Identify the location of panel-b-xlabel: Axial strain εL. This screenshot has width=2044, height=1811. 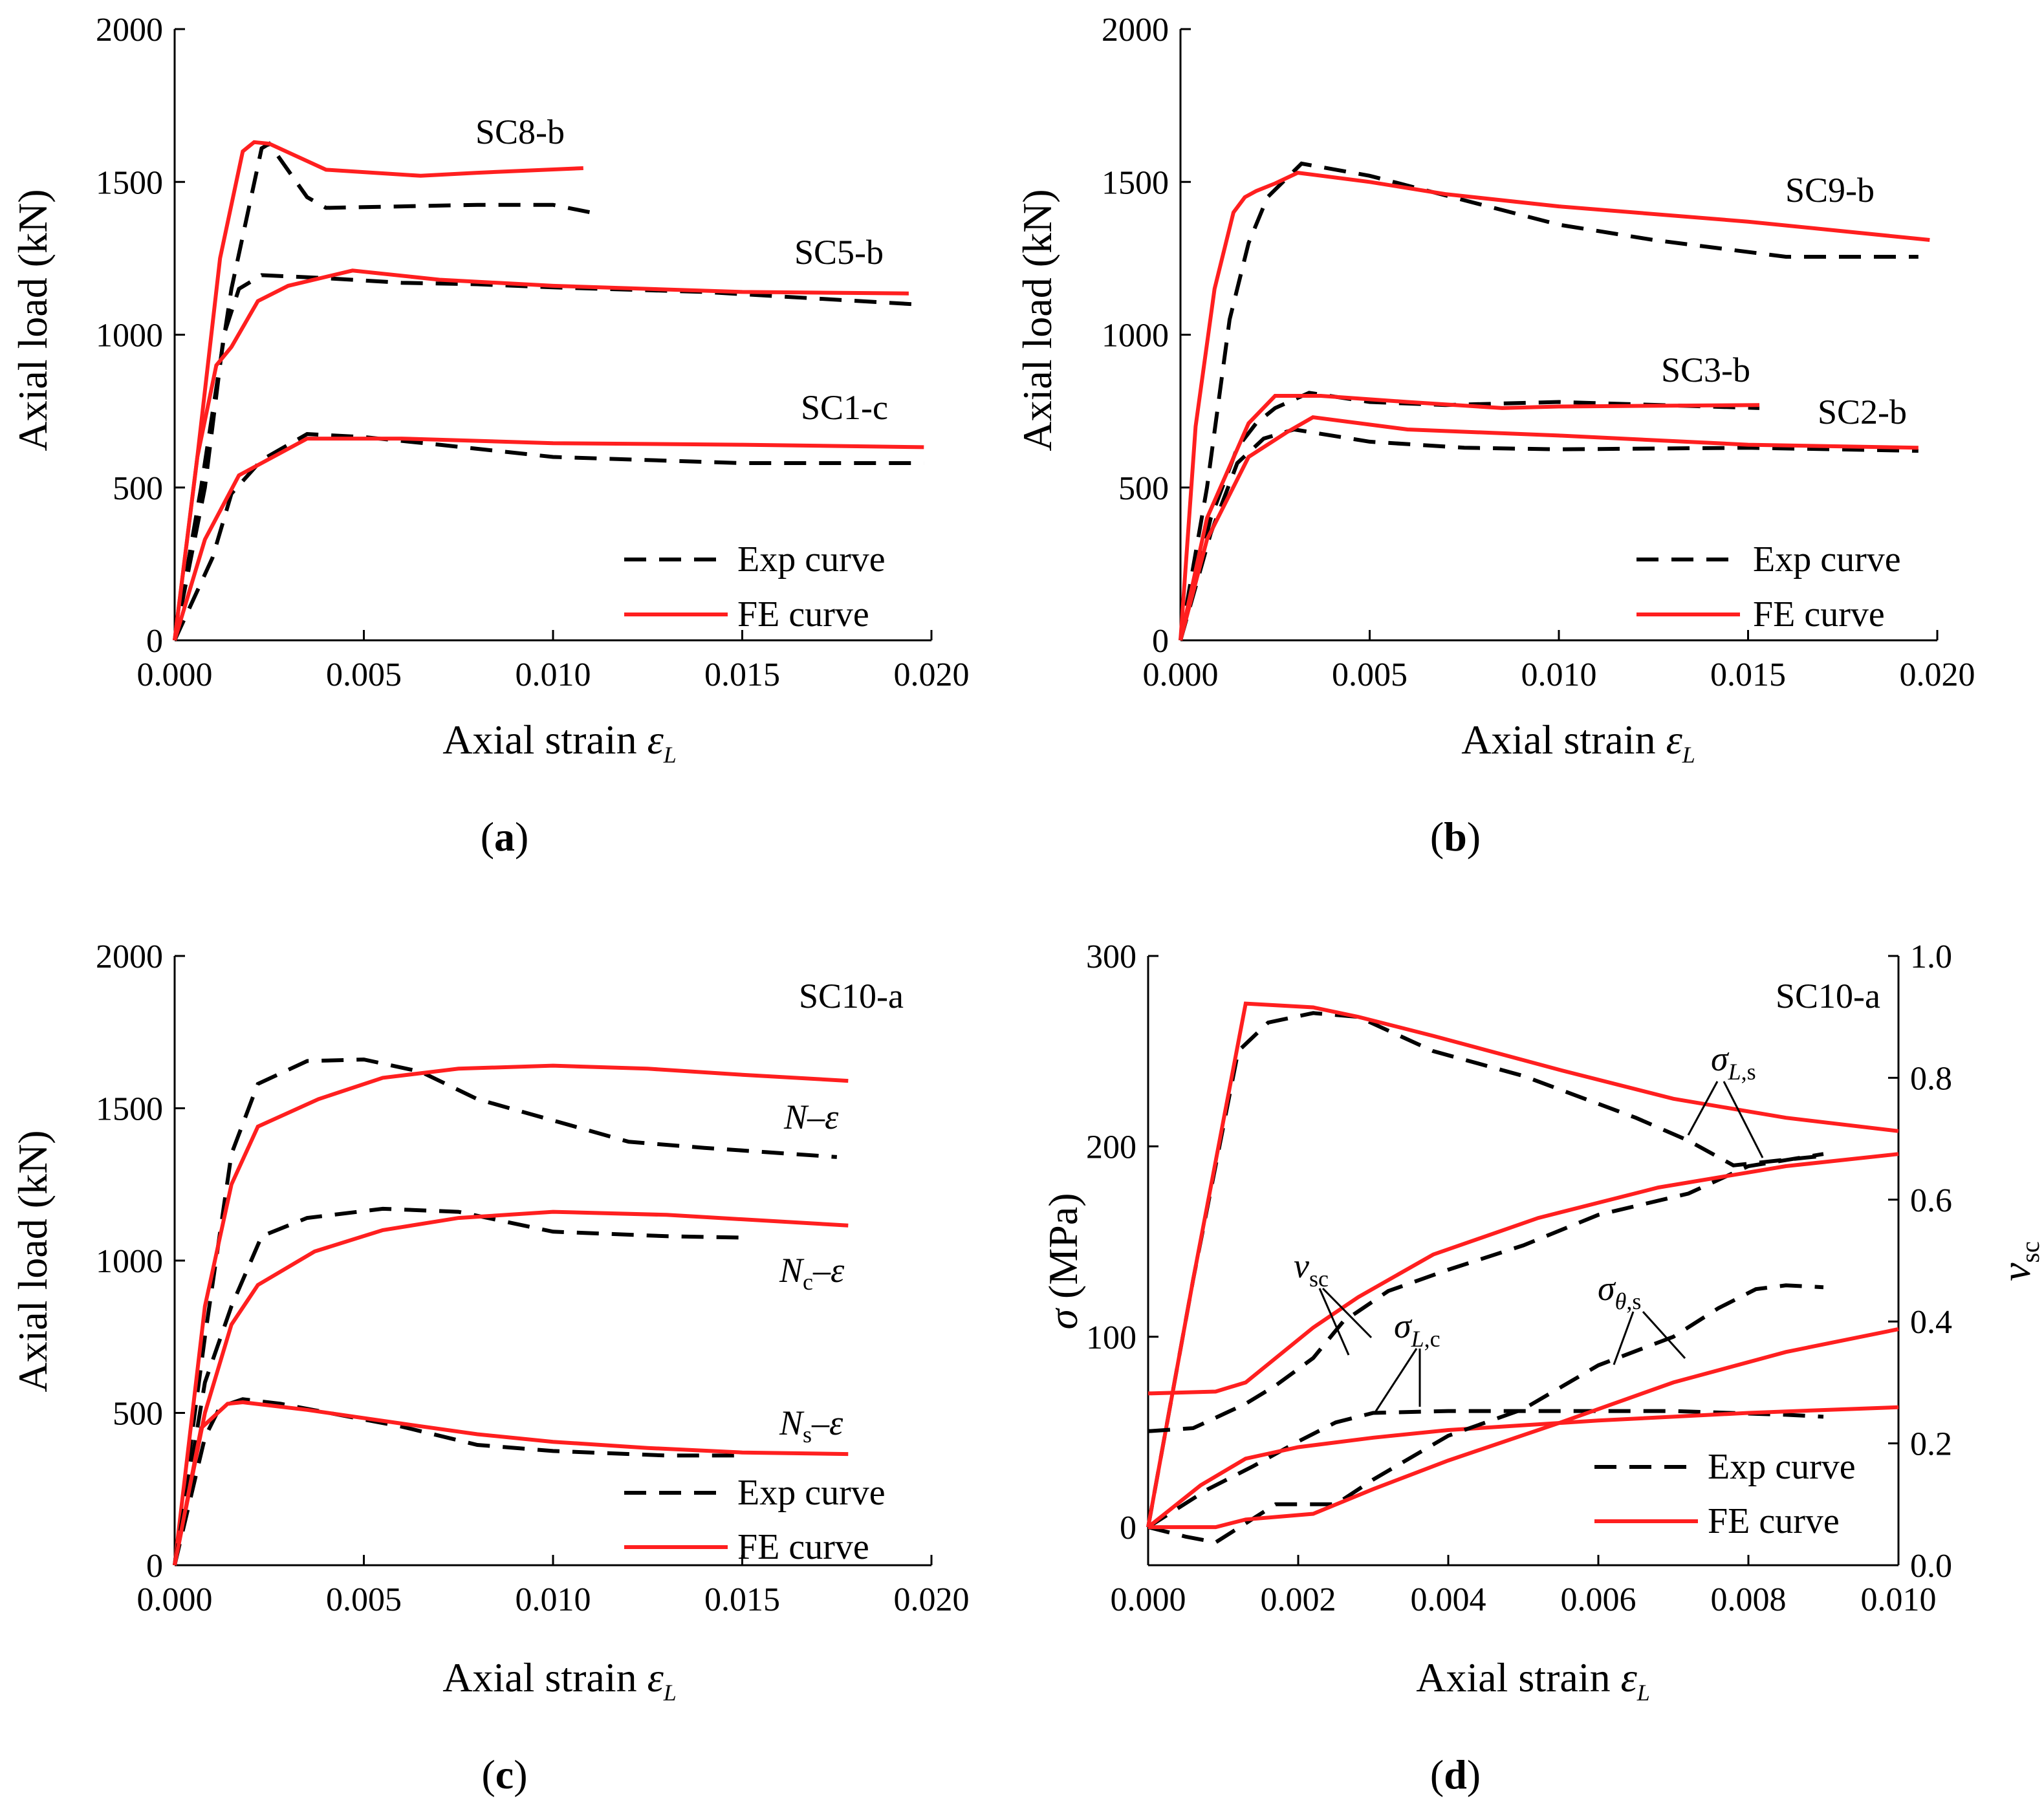
(1578, 742).